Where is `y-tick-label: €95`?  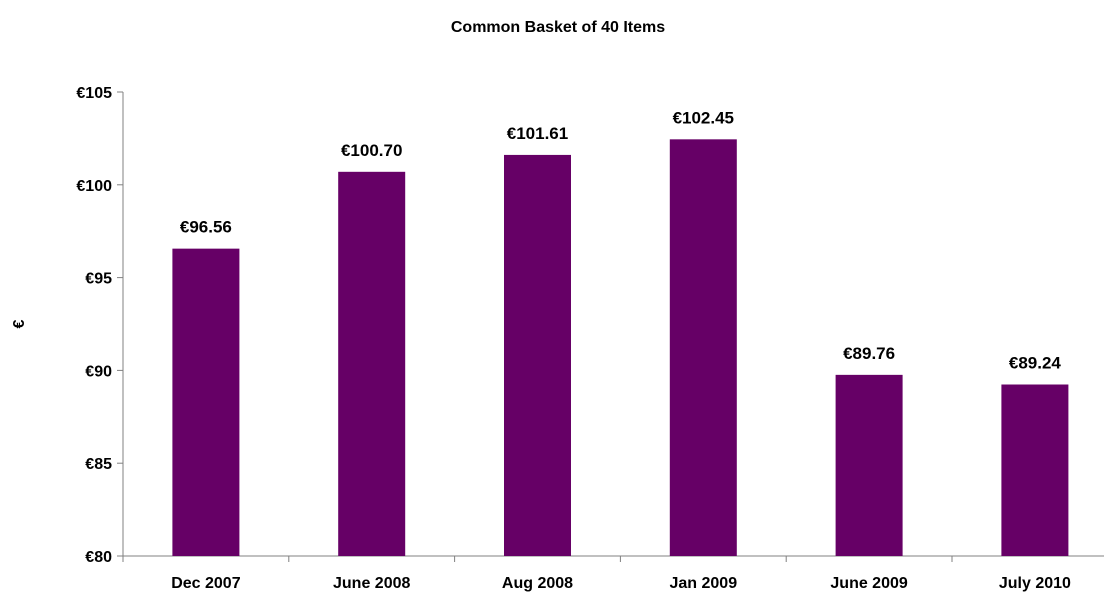 y-tick-label: €95 is located at coordinates (98, 279).